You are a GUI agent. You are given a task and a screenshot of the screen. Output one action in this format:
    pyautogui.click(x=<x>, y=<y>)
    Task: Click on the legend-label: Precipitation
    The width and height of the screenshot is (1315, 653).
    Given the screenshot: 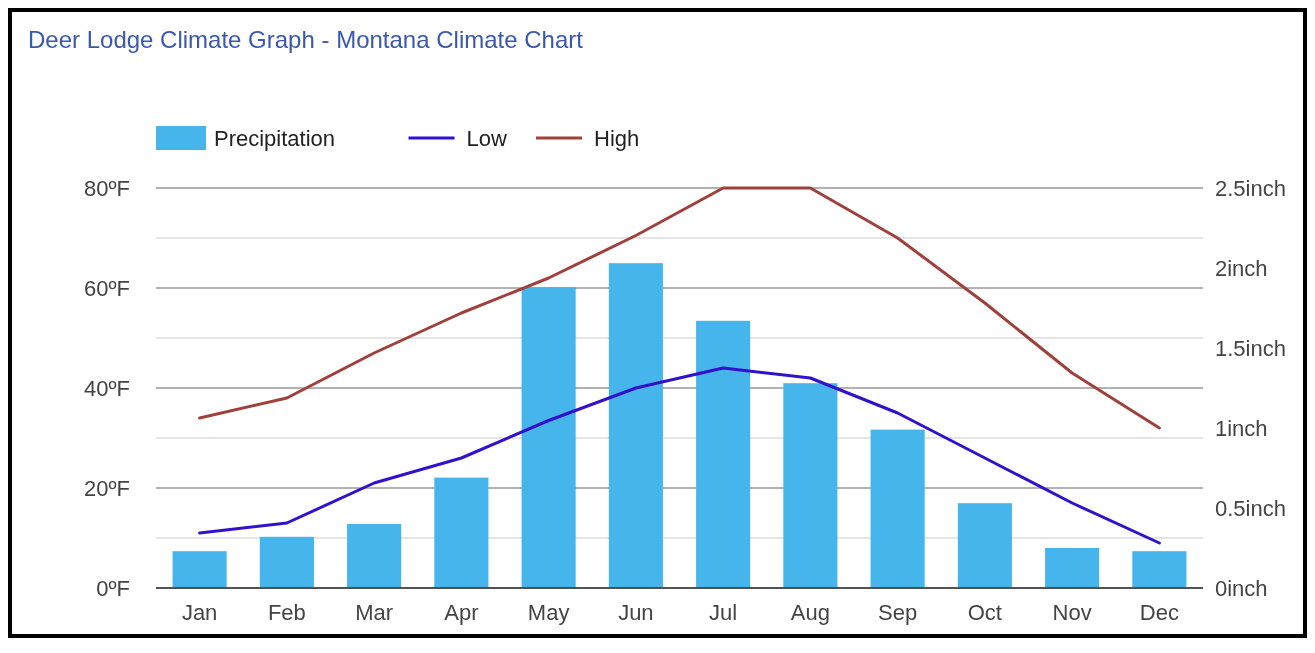 What is the action you would take?
    pyautogui.click(x=275, y=138)
    